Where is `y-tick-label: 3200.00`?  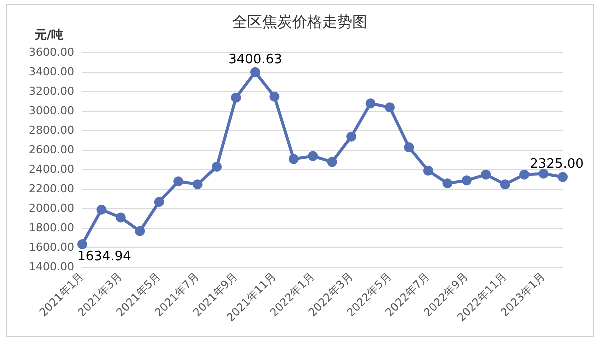
y-tick-label: 3200.00 is located at coordinates (51, 91).